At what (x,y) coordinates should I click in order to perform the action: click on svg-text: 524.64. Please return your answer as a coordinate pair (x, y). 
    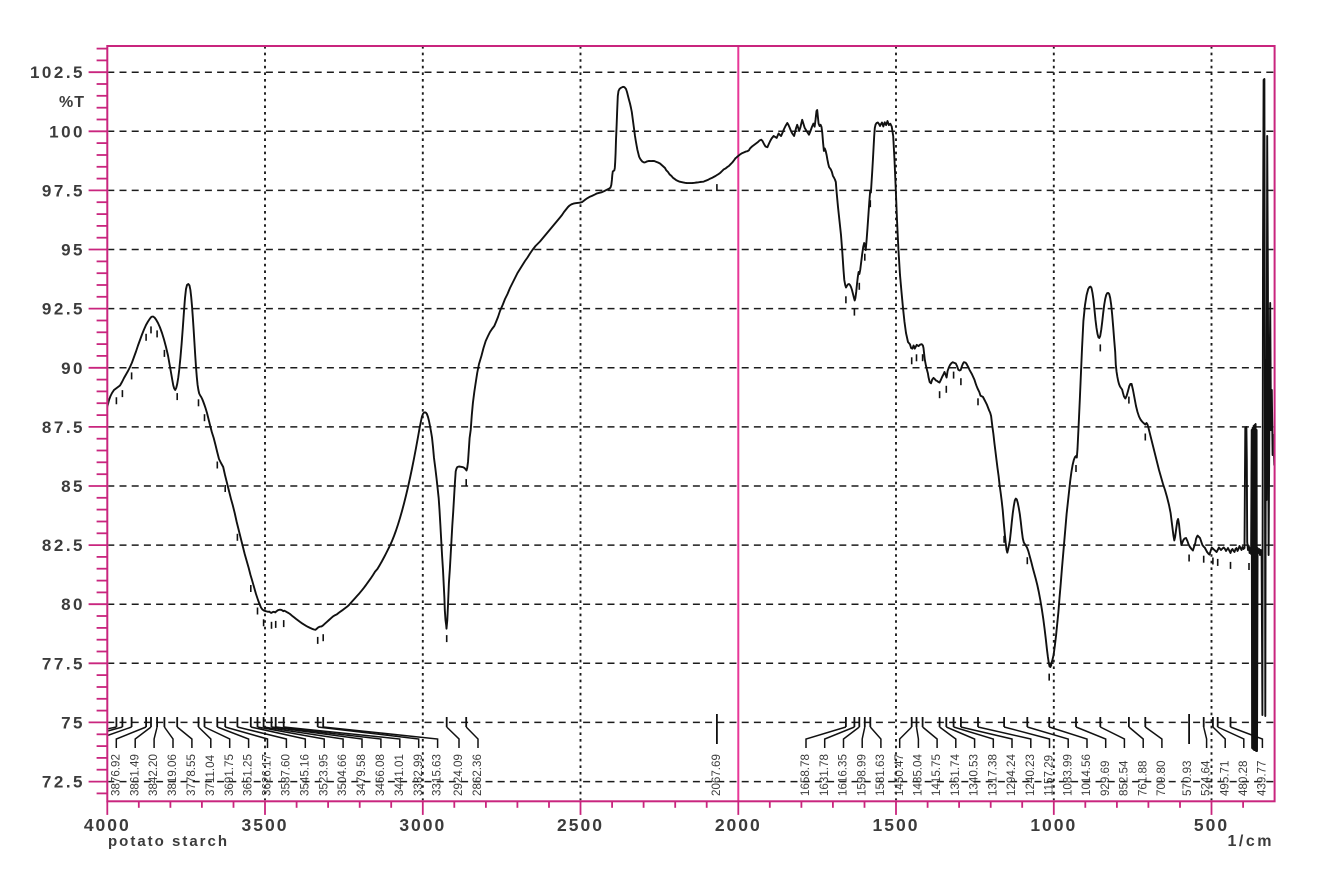
    Looking at the image, I should click on (1206, 778).